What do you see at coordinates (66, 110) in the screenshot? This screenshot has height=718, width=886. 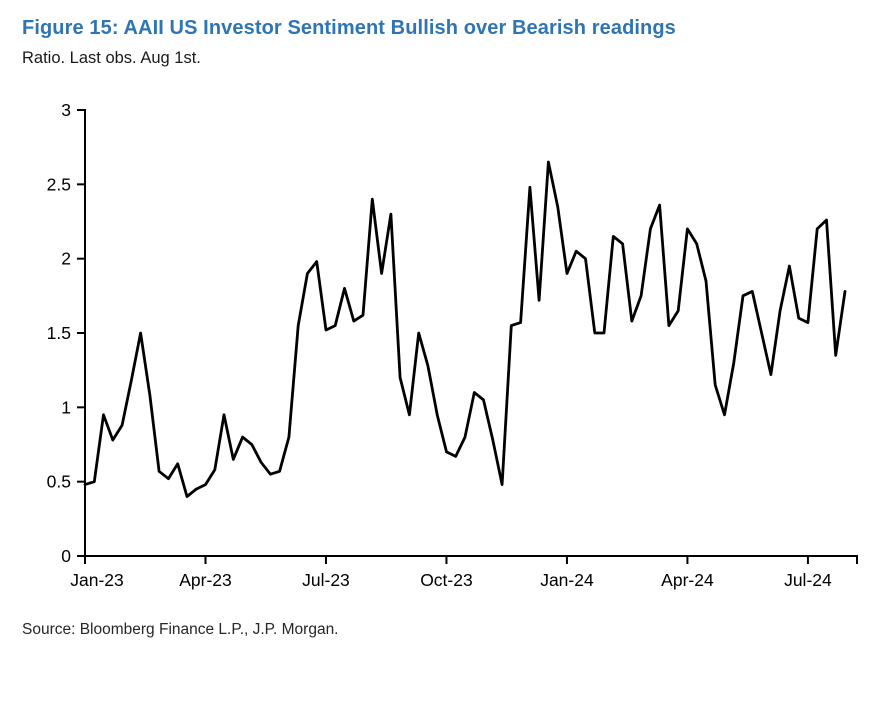 I see `y-tick-label: 3` at bounding box center [66, 110].